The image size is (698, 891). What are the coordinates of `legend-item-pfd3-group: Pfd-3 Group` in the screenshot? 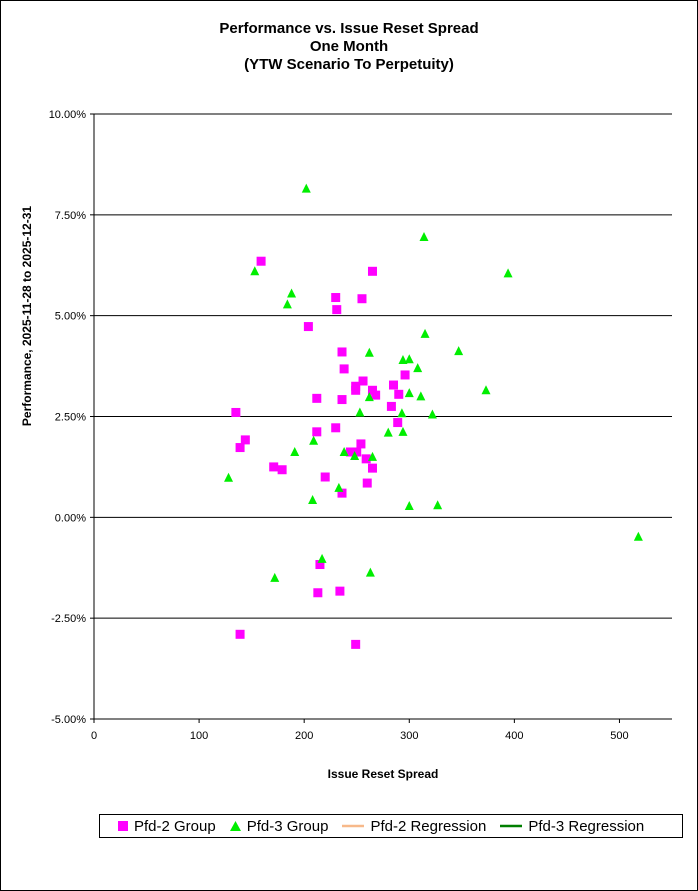 It's located at (279, 826).